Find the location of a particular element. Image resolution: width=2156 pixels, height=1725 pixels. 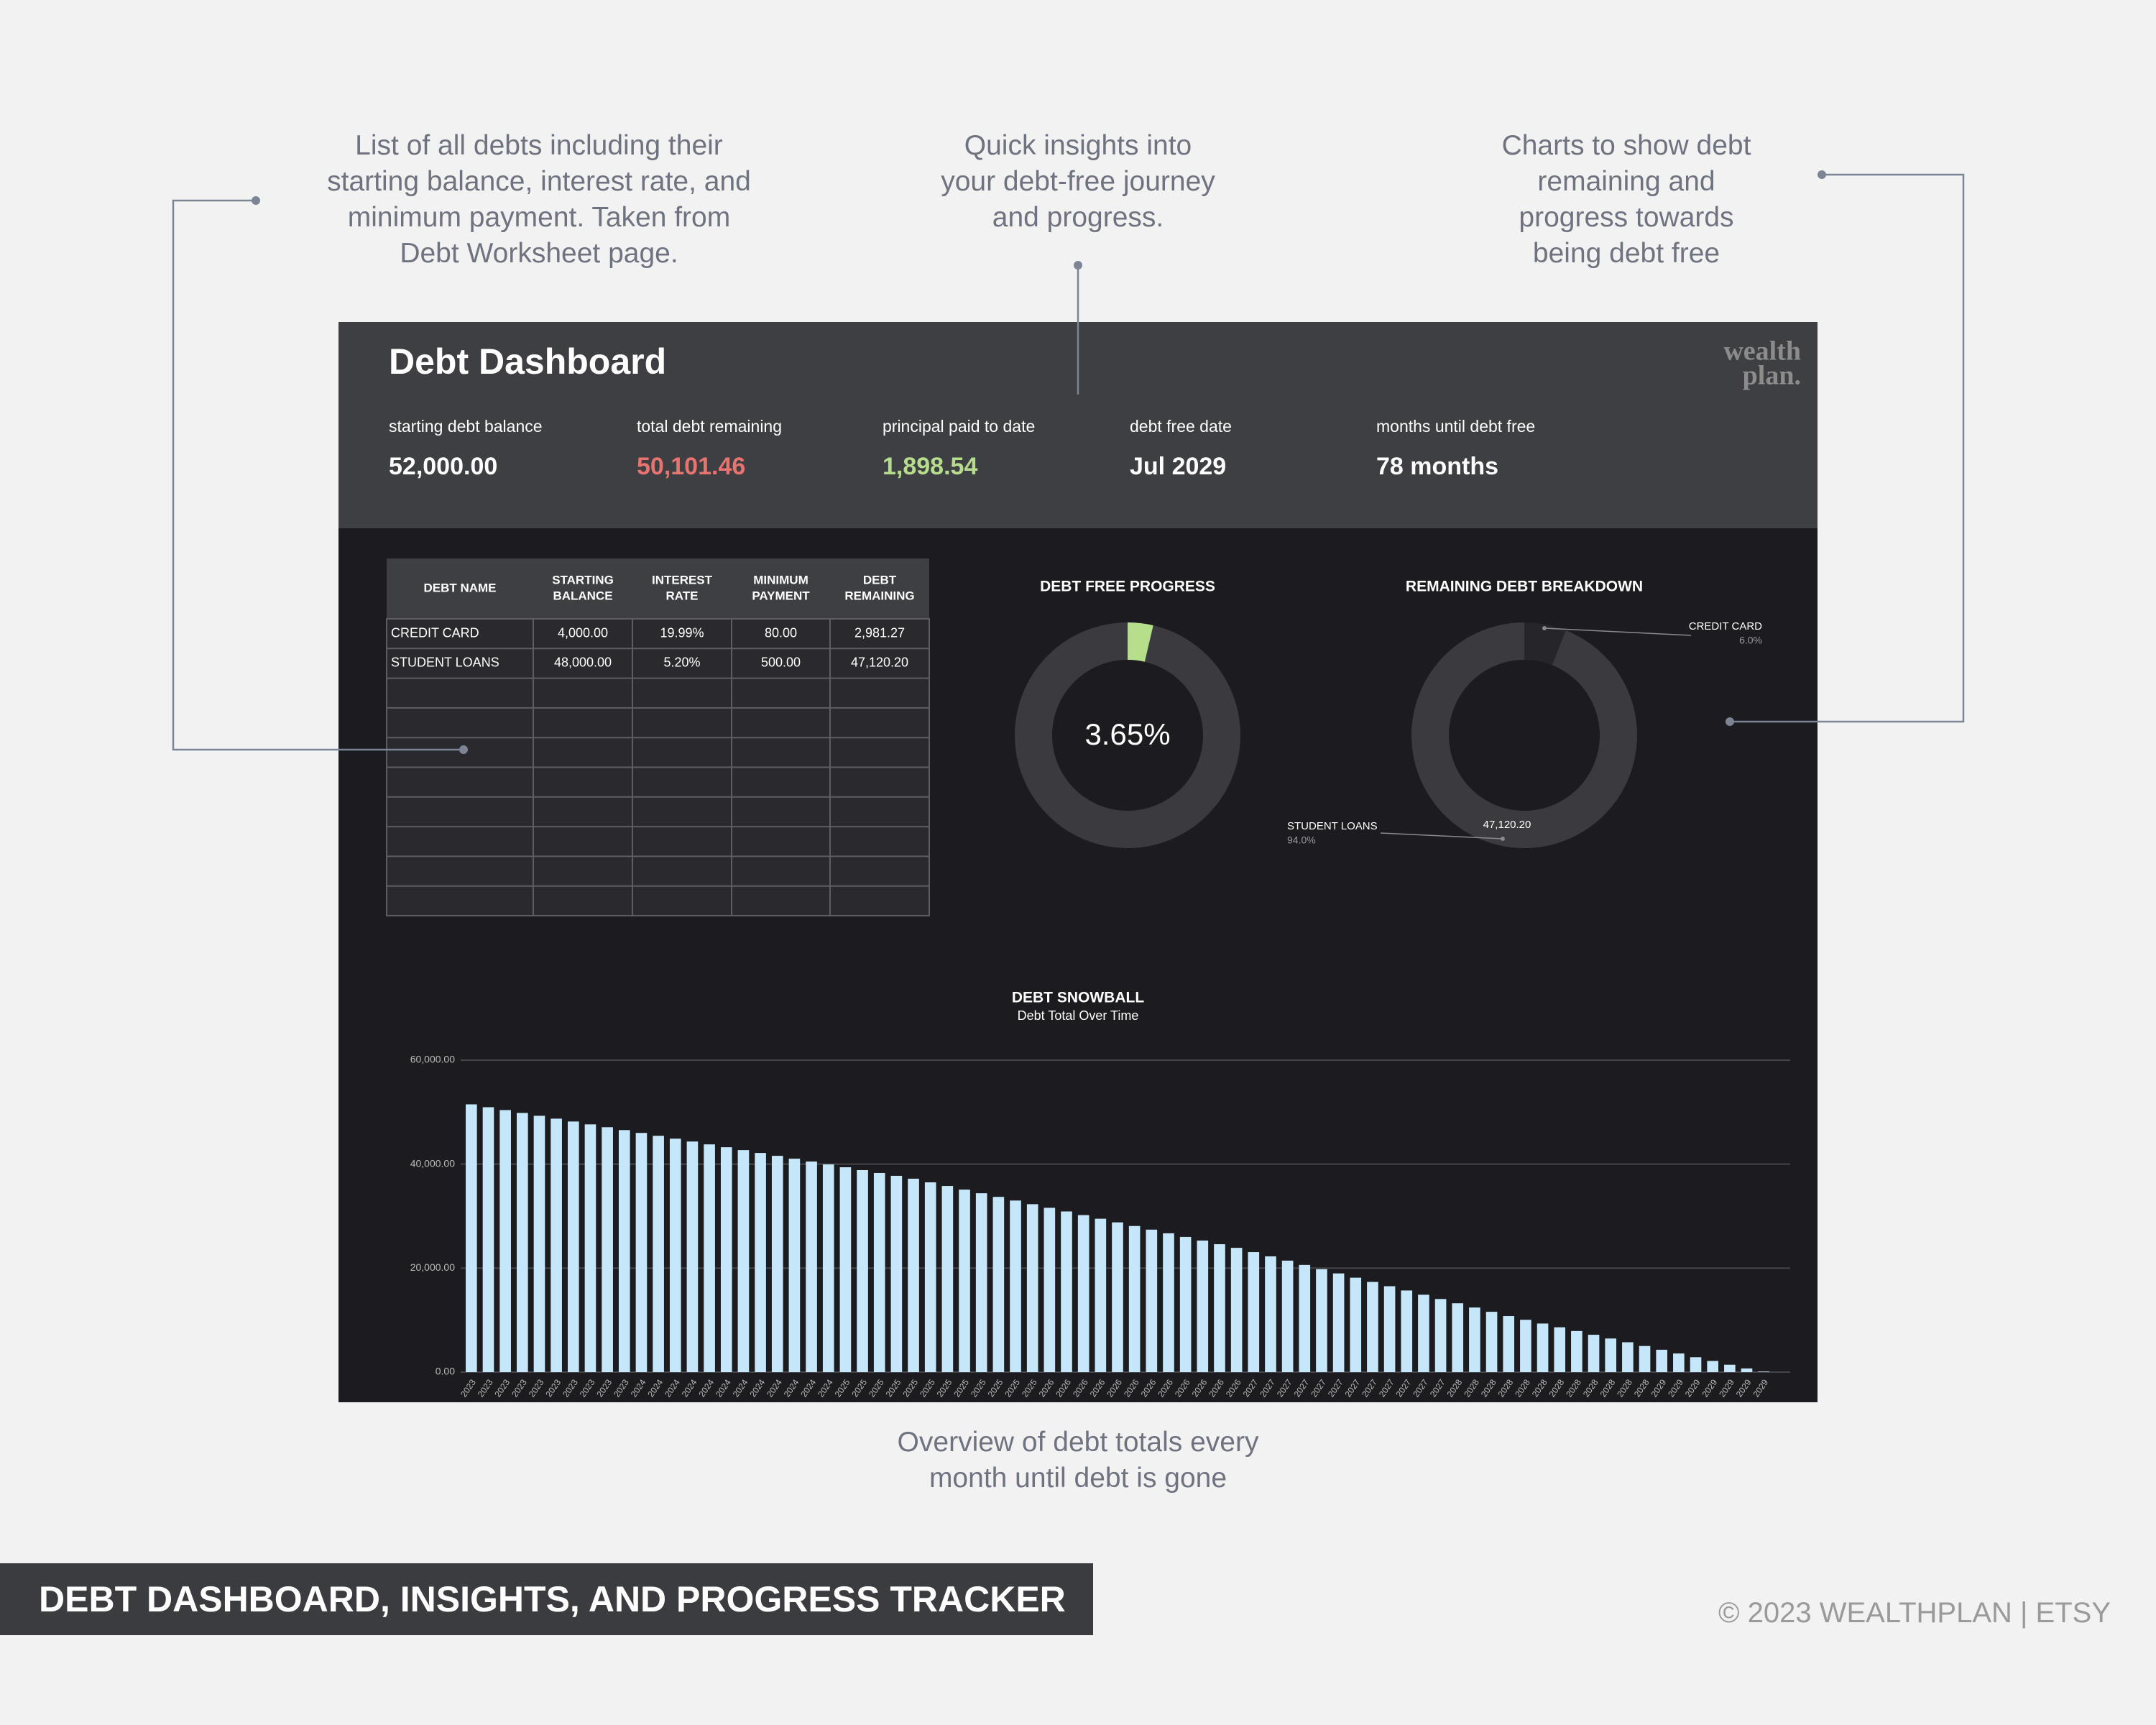

table-cell: 5.20% is located at coordinates (681, 663).